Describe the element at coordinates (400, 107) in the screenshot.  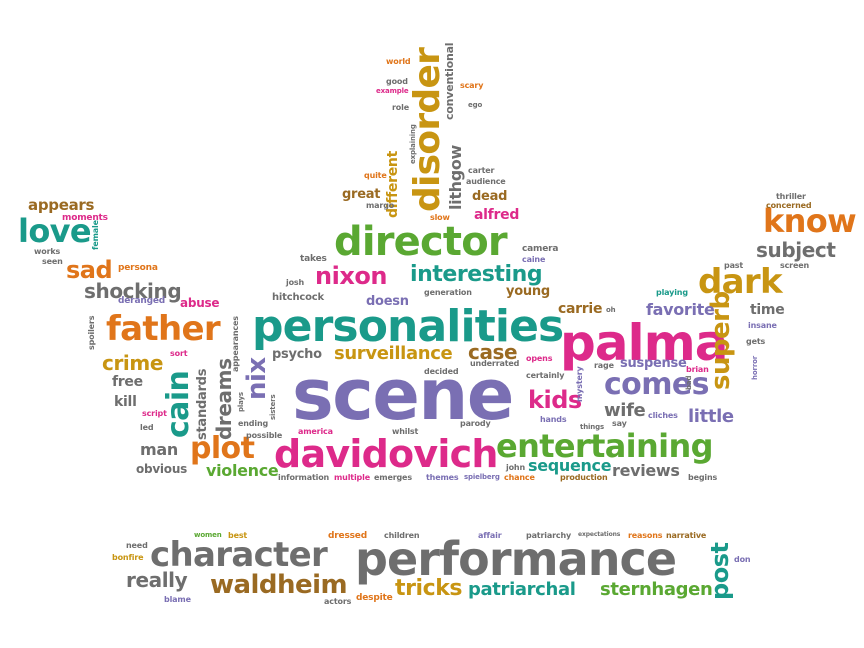
I see `word-role: role` at that location.